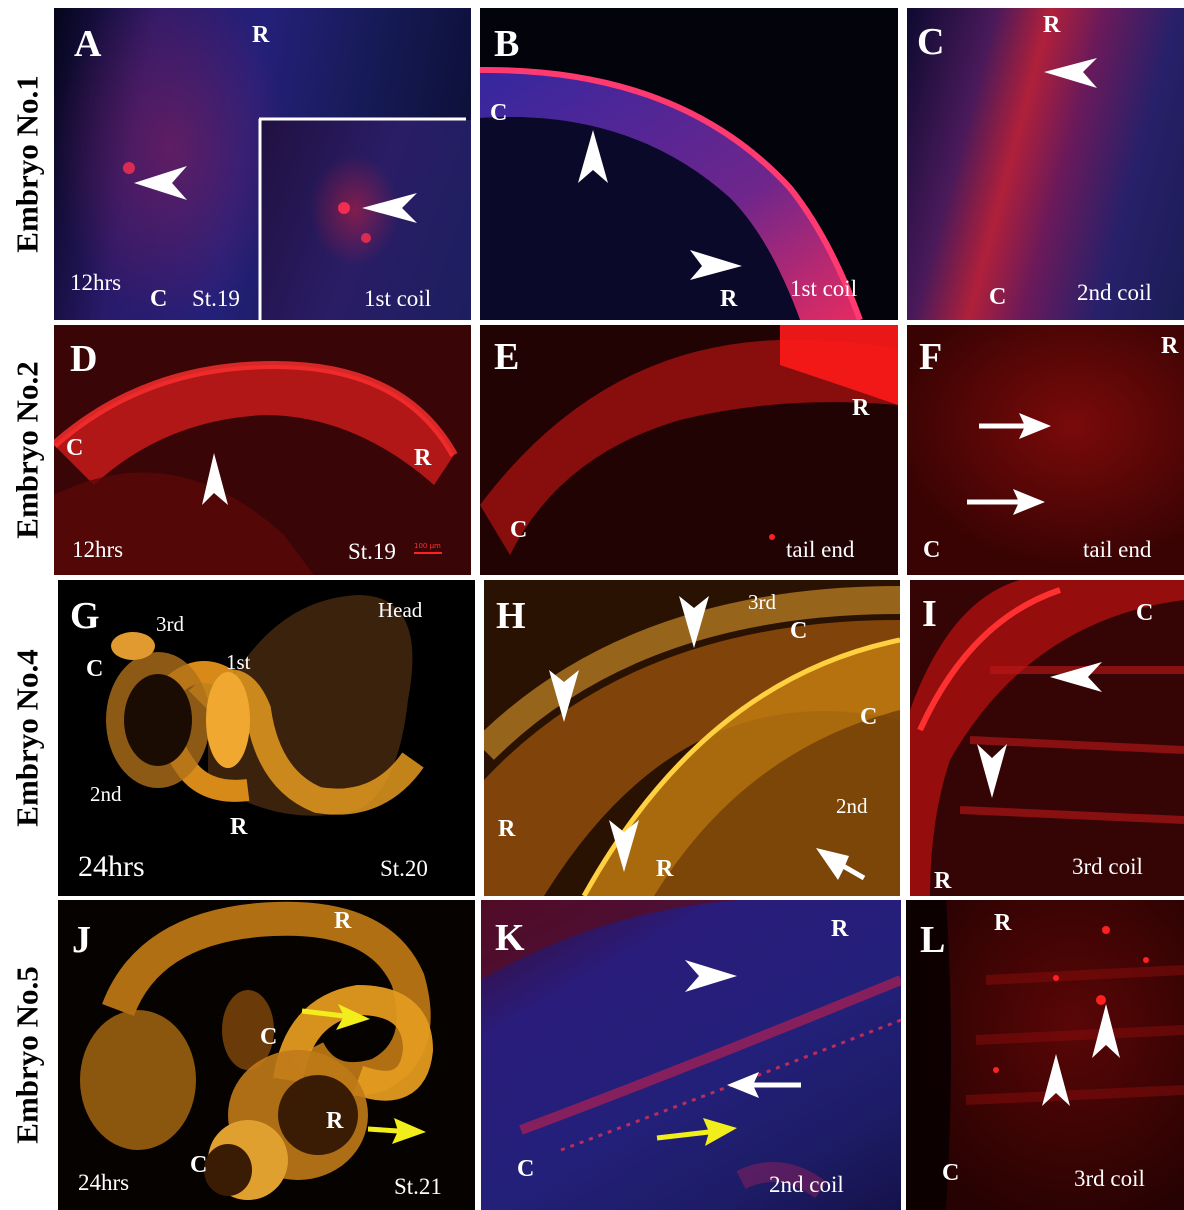 The image size is (1184, 1210). I want to click on panel-letter: K, so click(510, 938).